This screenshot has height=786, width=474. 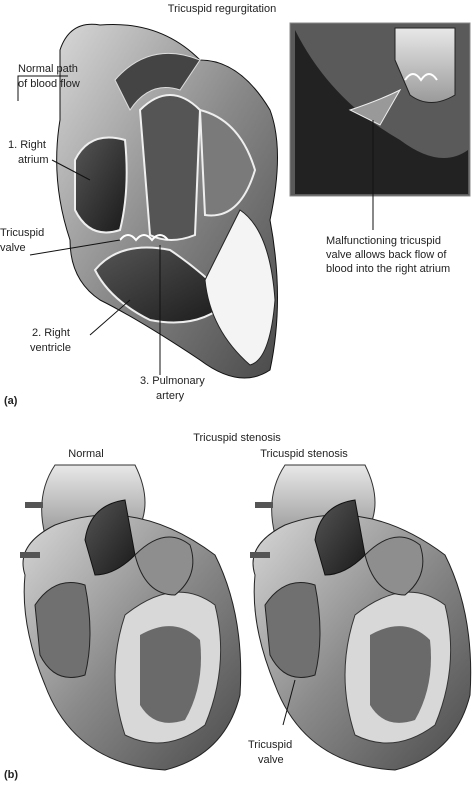 I want to click on panel-a-label: (a), so click(x=11, y=401).